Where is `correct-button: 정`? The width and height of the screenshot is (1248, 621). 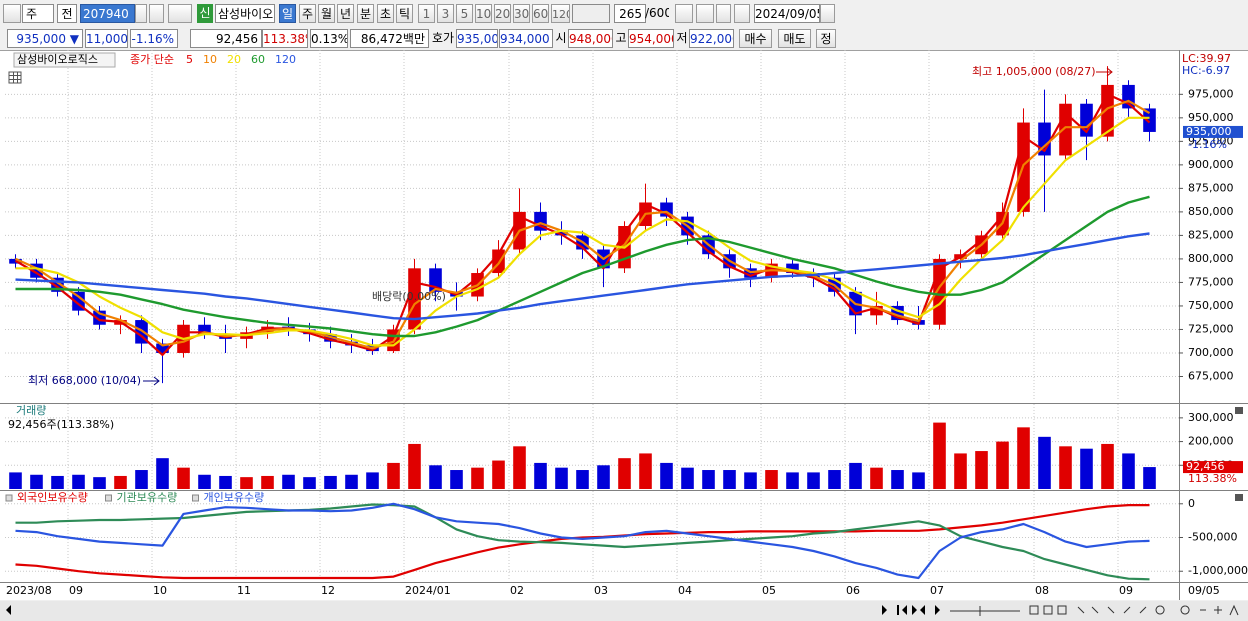
correct-button: 정 is located at coordinates (826, 38).